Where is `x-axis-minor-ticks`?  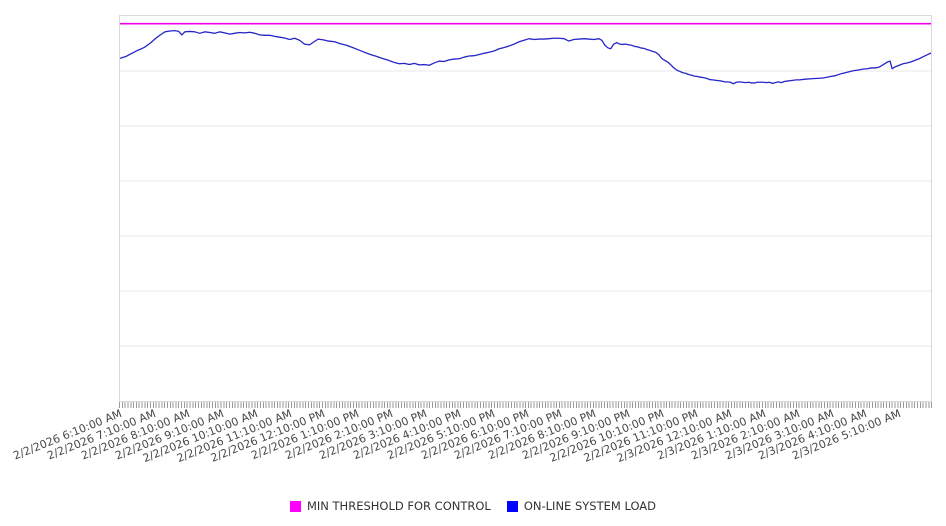 x-axis-minor-ticks is located at coordinates (526, 405).